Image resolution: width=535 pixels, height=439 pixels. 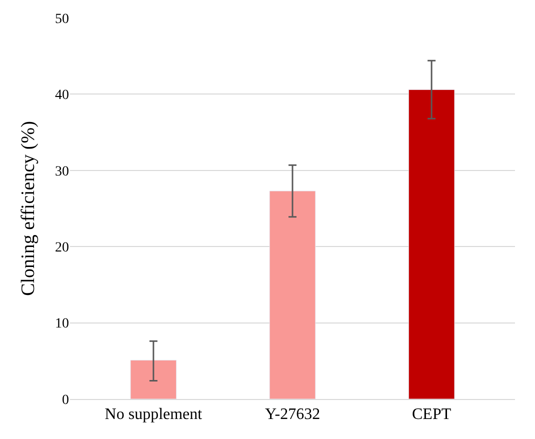 What do you see at coordinates (432, 415) in the screenshot?
I see `x-tick-label: CEPT` at bounding box center [432, 415].